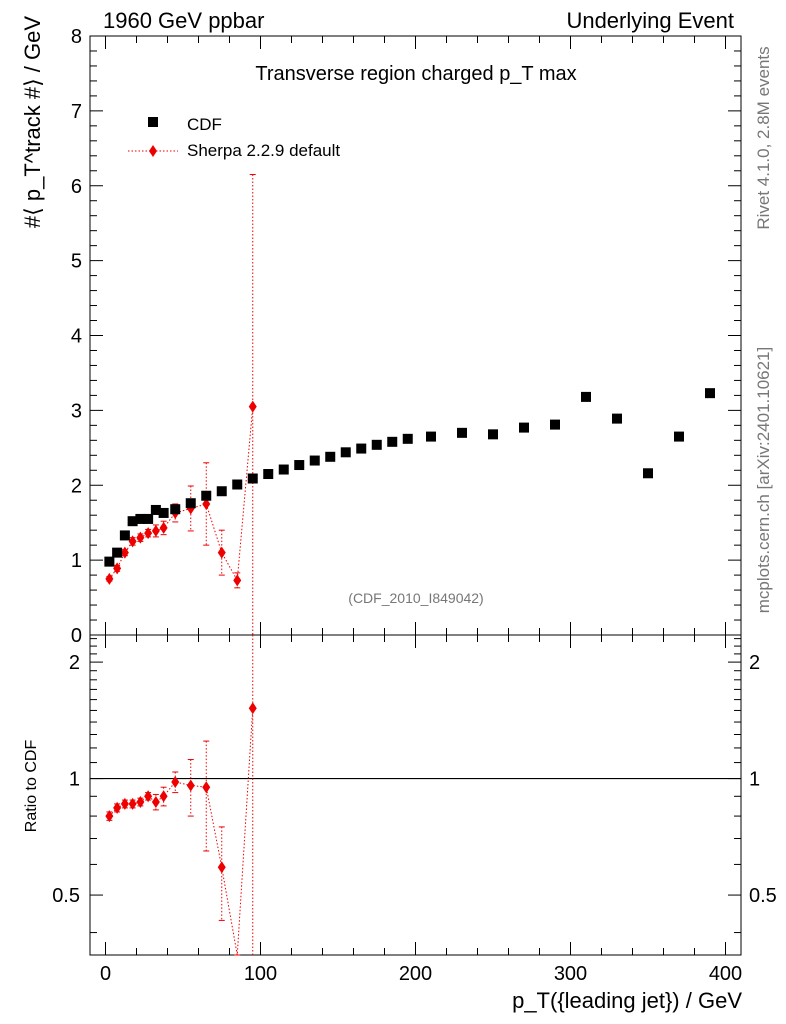 The height and width of the screenshot is (1024, 786). I want to click on ratio-tick-label-right: 1, so click(754, 780).